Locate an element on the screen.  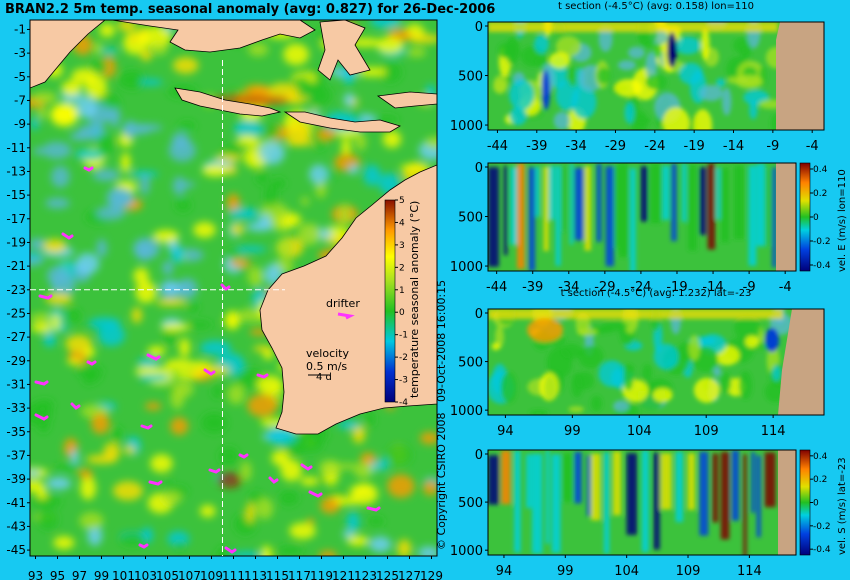
lat-tick-label: -15 is located at coordinates (16, 195).